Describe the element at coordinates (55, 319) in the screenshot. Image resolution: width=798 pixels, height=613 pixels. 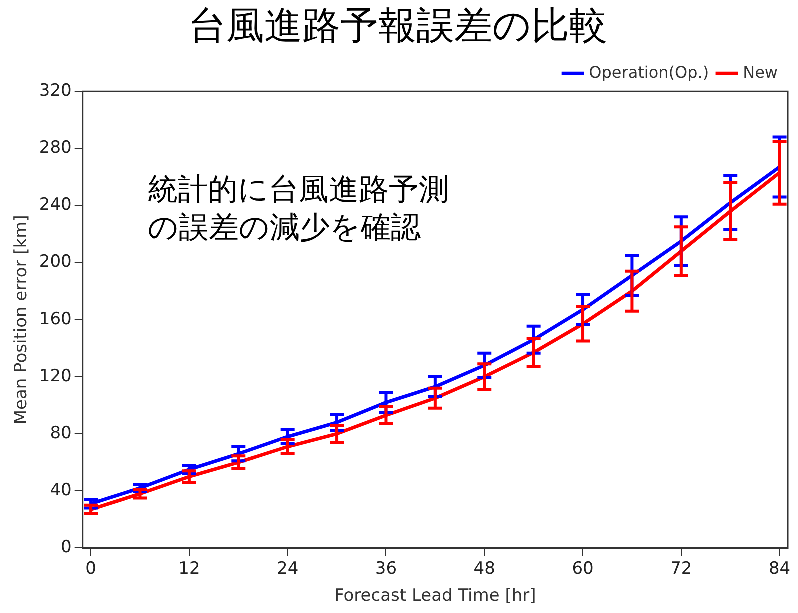
I see `y-tick-label: 160` at that location.